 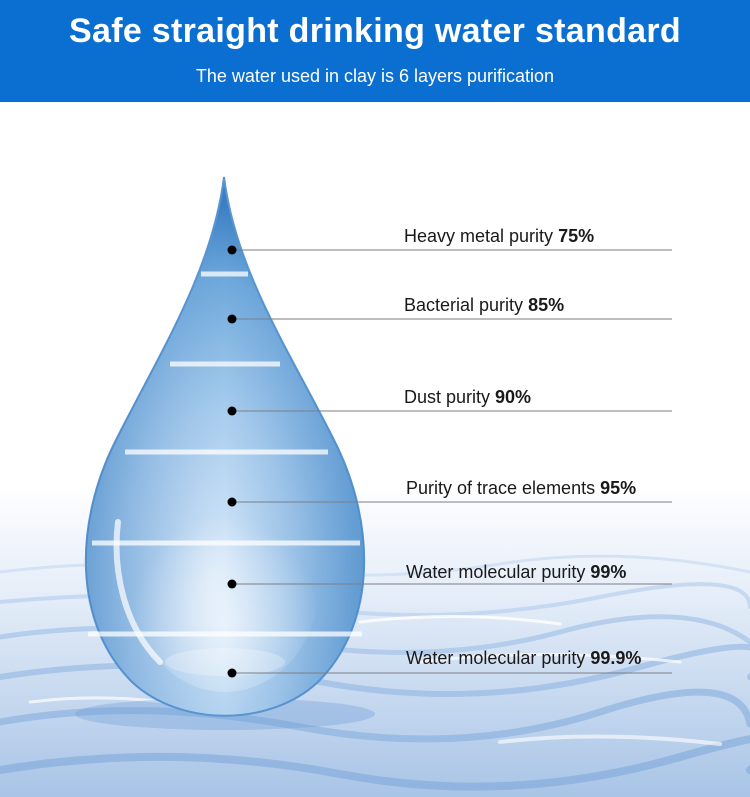 I want to click on layer-label: Dust purity 90%, so click(x=467, y=397).